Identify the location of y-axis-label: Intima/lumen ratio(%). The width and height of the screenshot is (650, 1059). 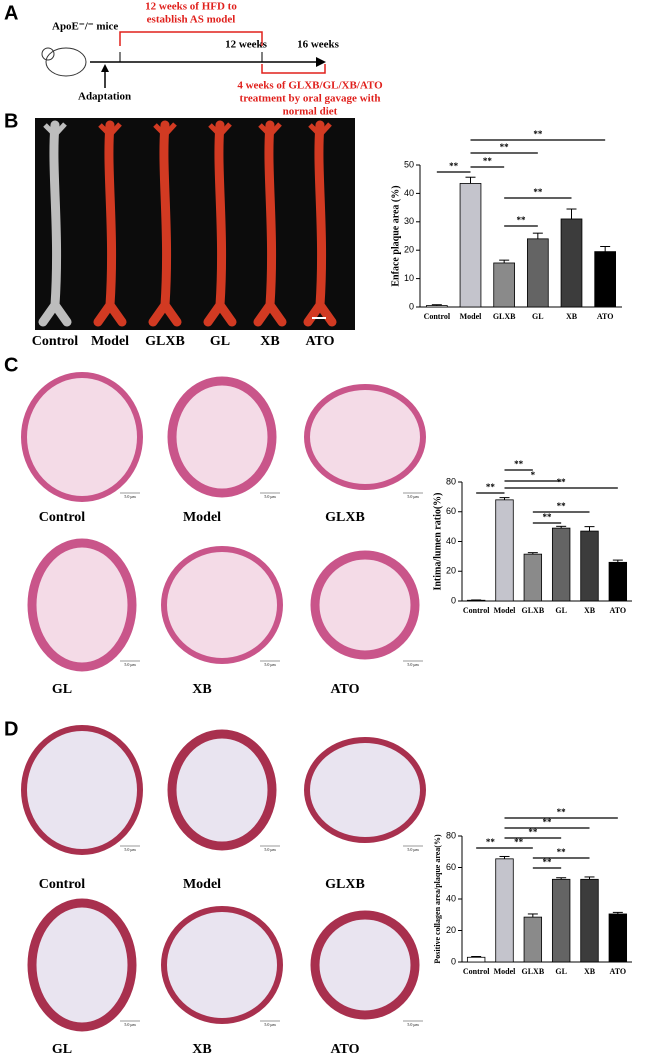
(437, 541).